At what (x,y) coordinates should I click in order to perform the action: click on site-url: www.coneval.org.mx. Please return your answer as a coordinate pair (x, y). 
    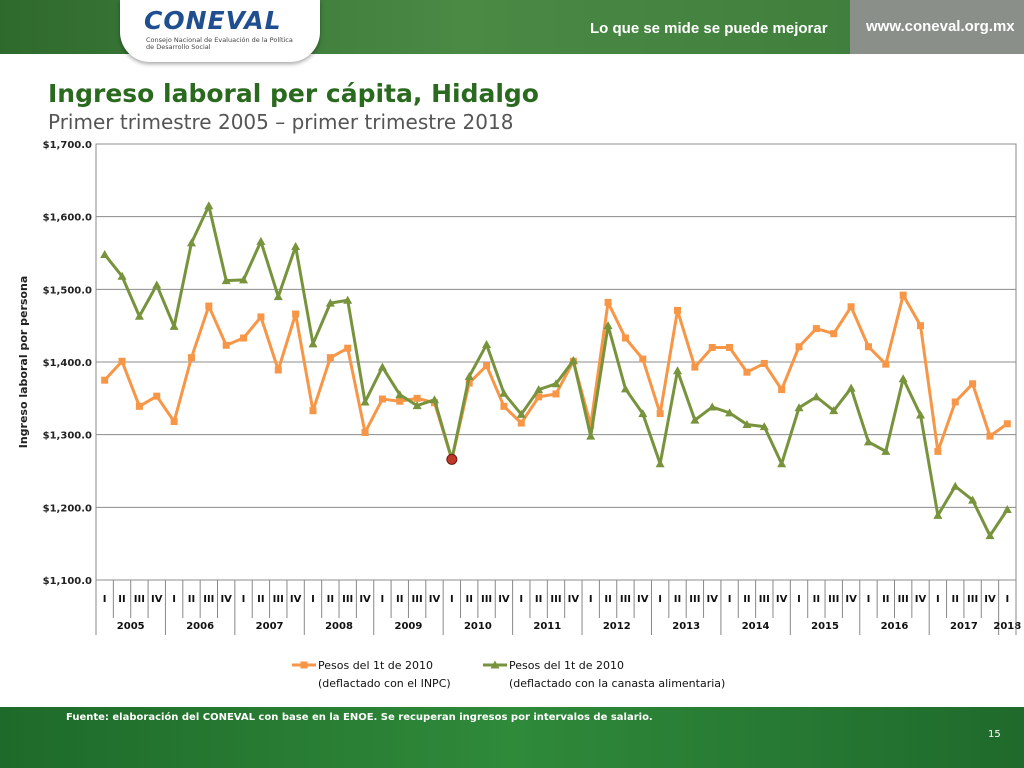
    Looking at the image, I should click on (940, 26).